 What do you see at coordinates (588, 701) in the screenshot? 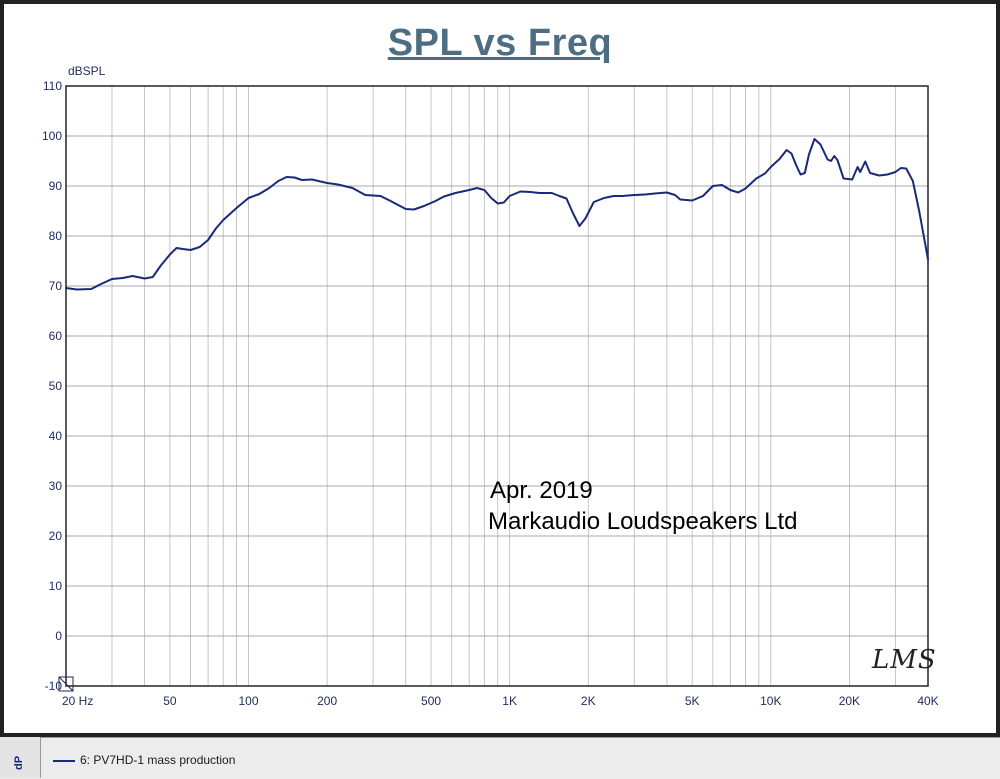
I see `x-tick-label: 2K` at bounding box center [588, 701].